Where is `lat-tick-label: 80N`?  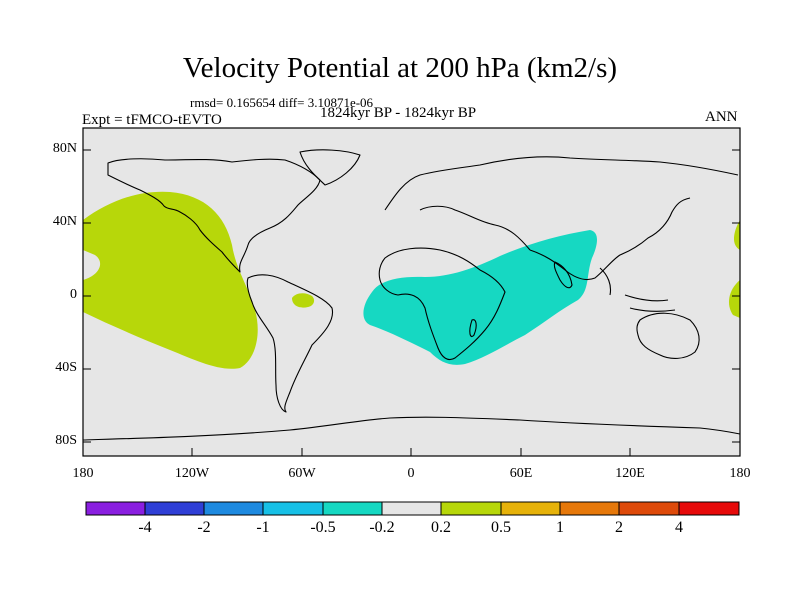
lat-tick-label: 80N is located at coordinates (64, 148).